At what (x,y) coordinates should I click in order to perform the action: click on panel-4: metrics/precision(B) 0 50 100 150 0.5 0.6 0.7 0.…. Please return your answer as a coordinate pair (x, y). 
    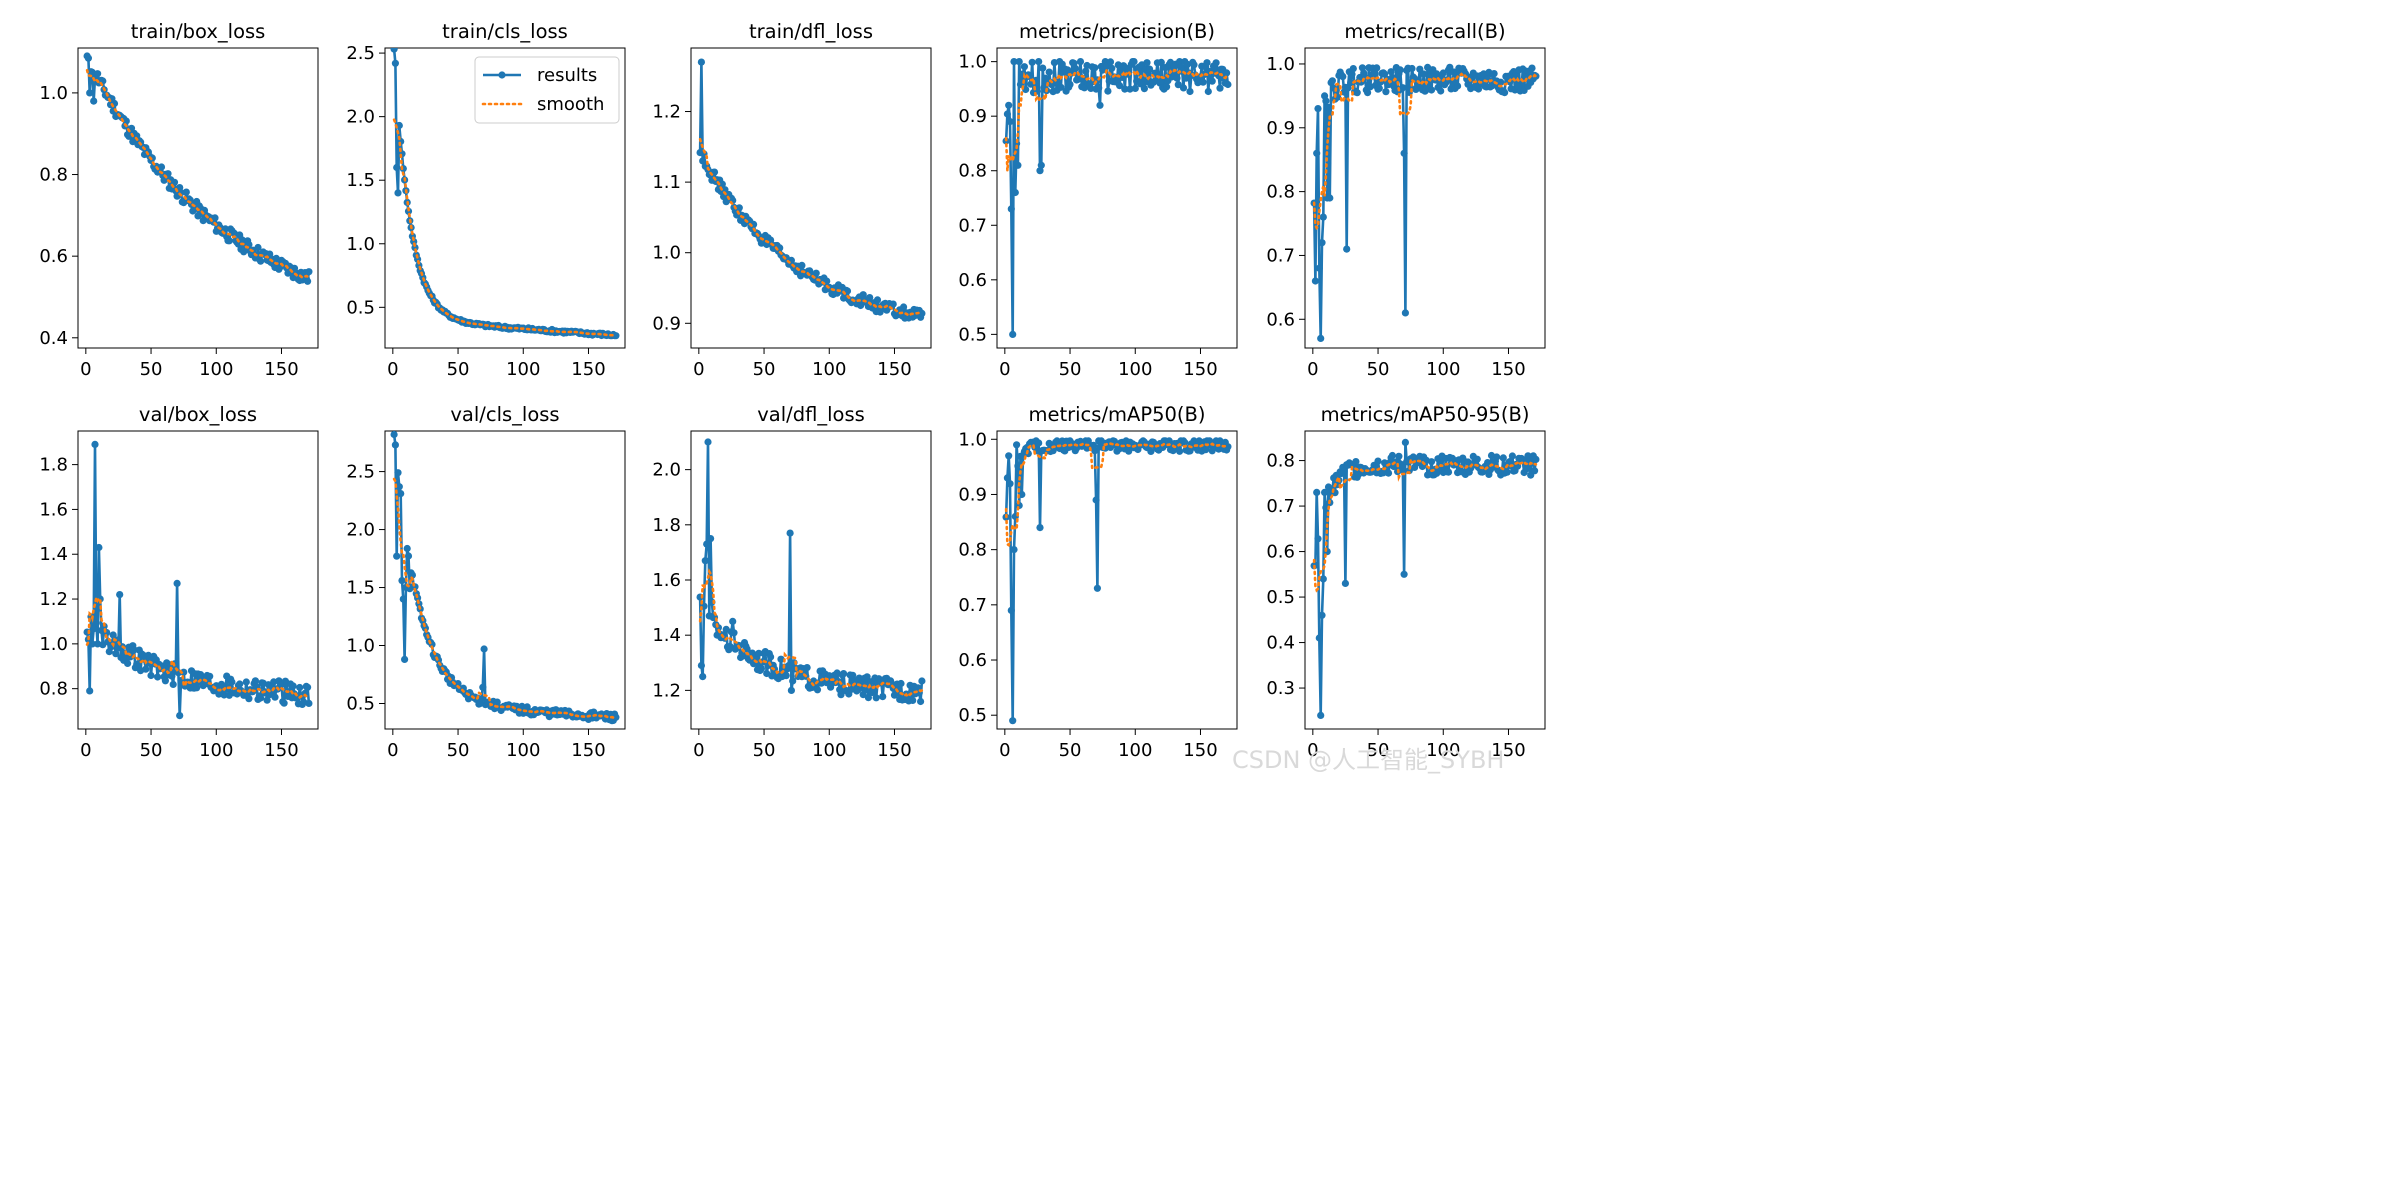
    Looking at the image, I should click on (1098, 200).